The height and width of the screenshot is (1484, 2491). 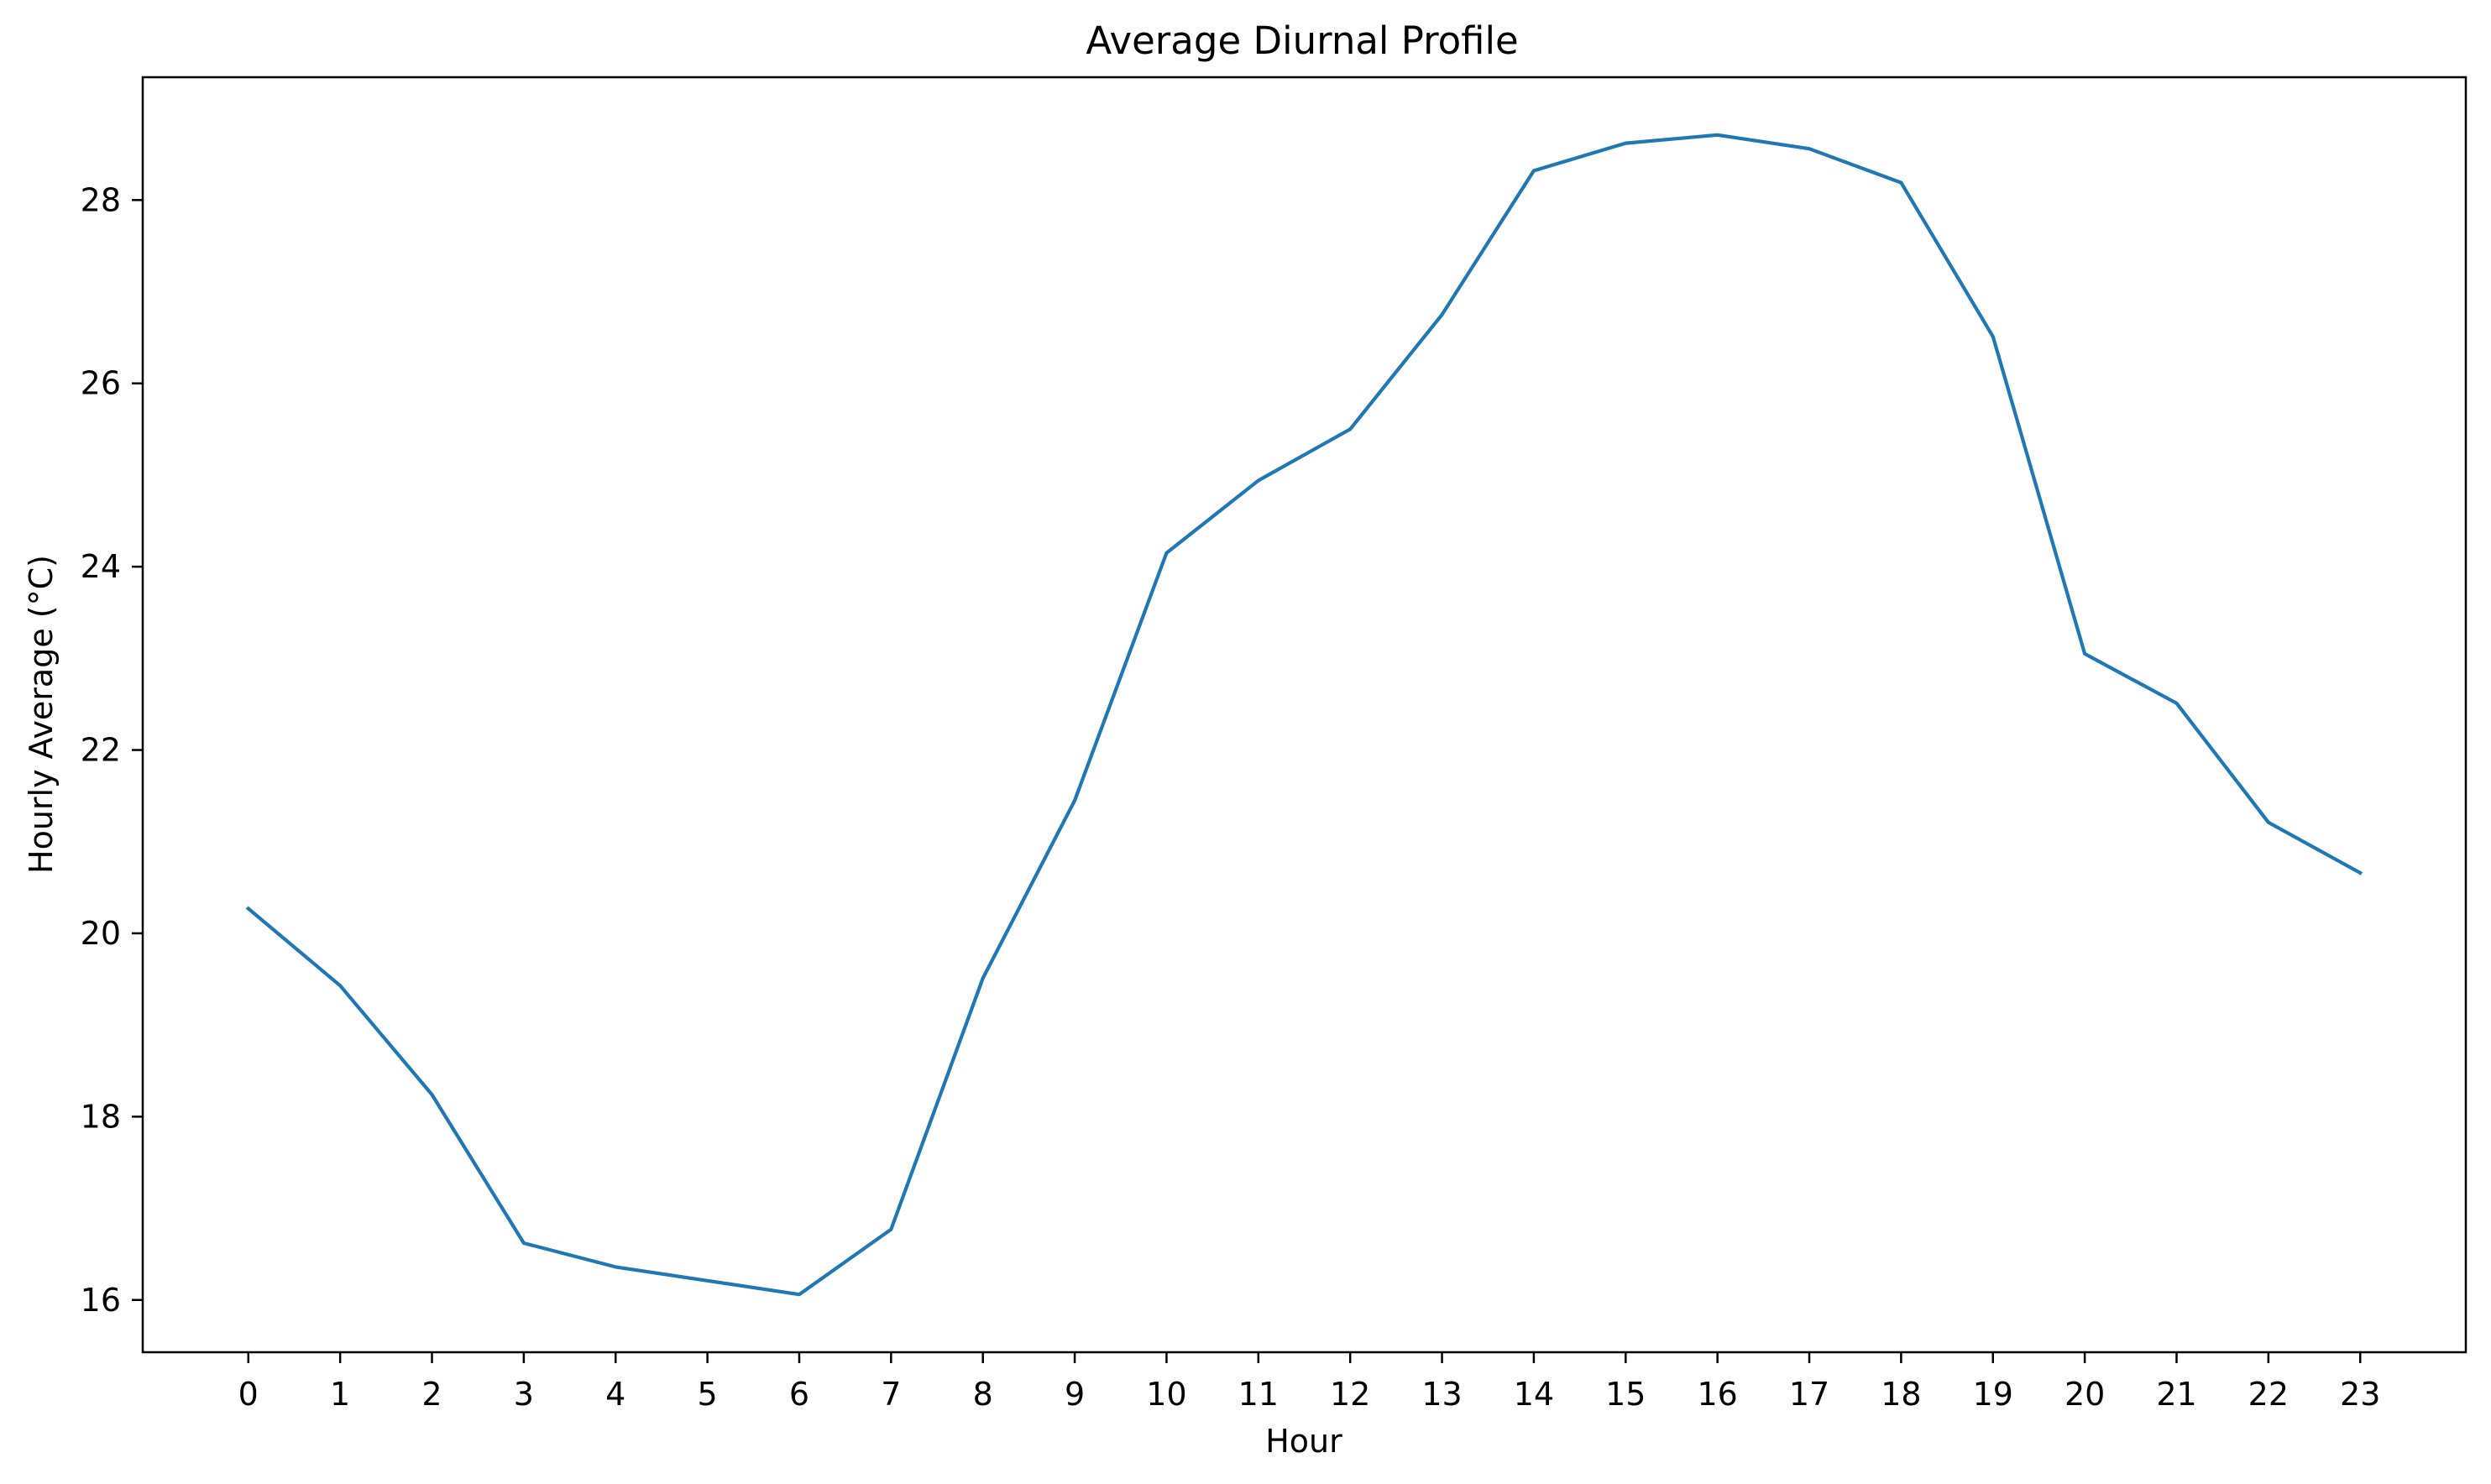 I want to click on x-tick-label: 1, so click(x=340, y=1394).